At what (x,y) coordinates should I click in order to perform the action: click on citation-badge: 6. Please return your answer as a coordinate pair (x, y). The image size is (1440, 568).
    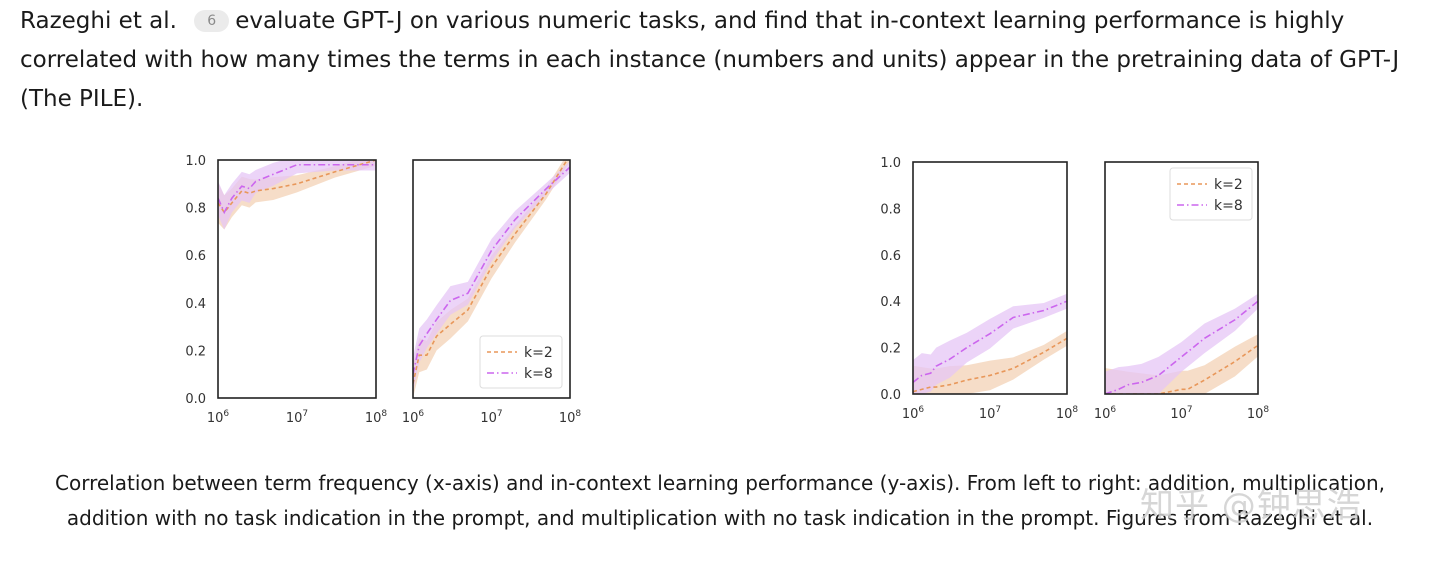
    Looking at the image, I should click on (212, 21).